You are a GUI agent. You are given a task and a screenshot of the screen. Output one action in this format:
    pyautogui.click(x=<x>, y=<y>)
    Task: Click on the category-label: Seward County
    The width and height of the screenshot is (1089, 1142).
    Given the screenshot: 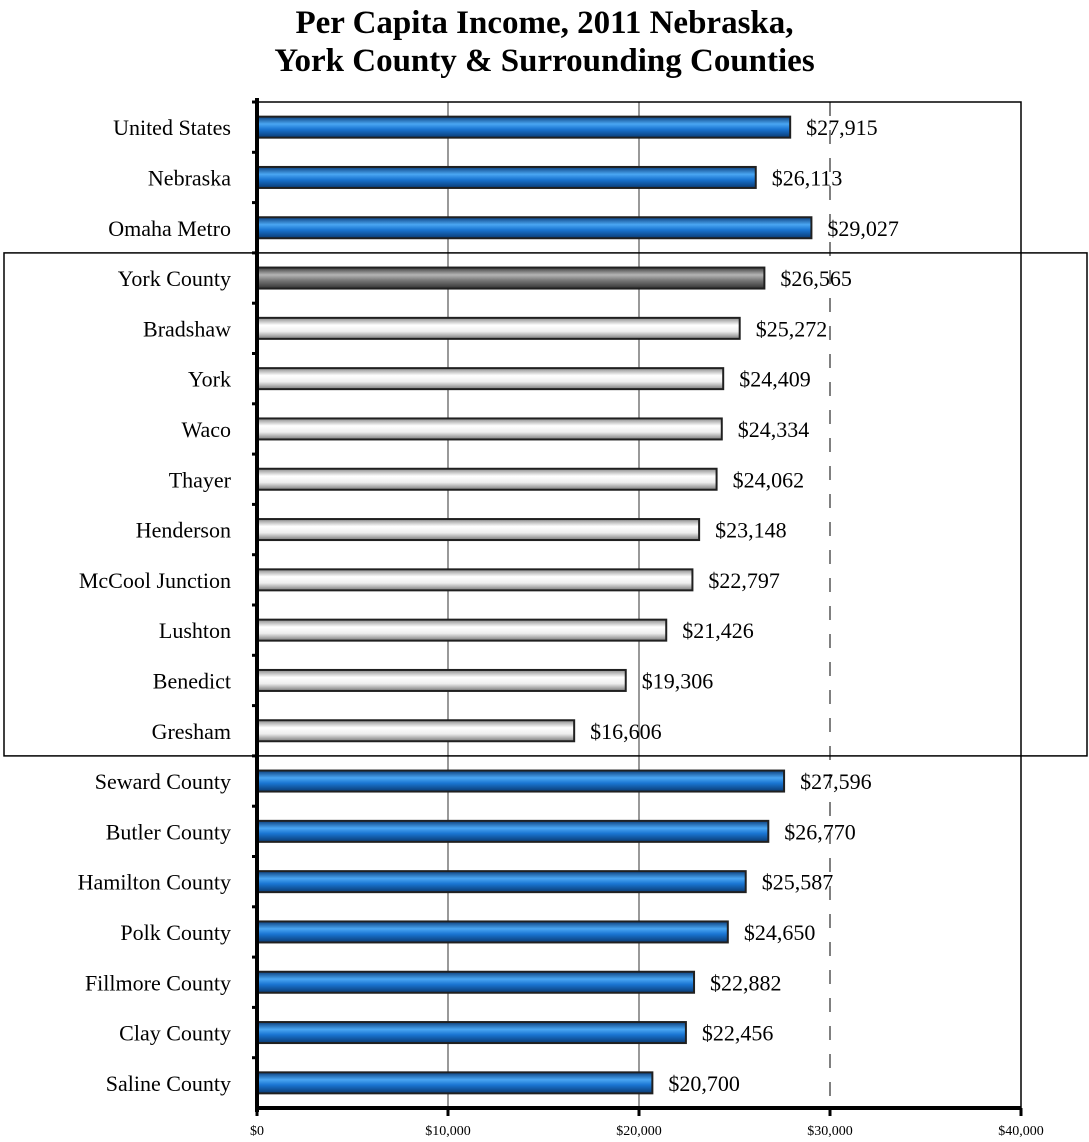 What is the action you would take?
    pyautogui.click(x=163, y=781)
    